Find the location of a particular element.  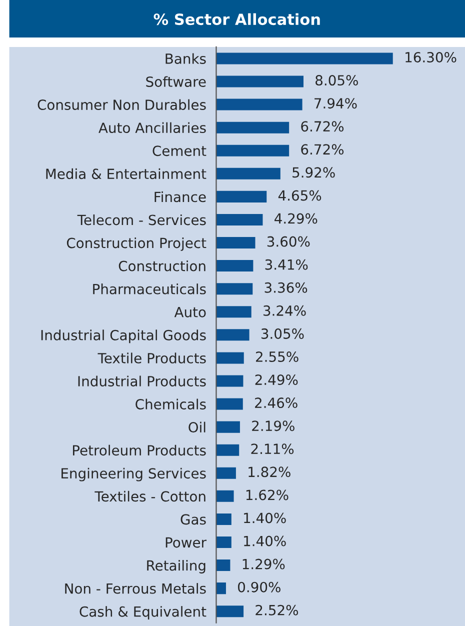

y-tick-label: Industrial Capital Goods is located at coordinates (123, 337).